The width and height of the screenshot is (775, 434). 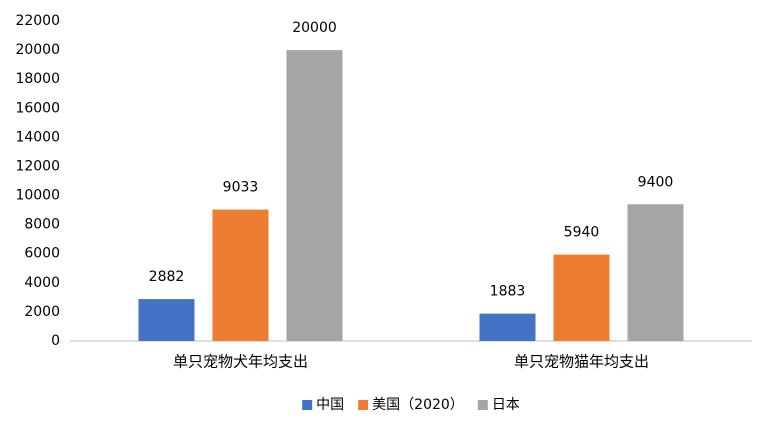 What do you see at coordinates (55, 341) in the screenshot?
I see `y-tick-label: 0` at bounding box center [55, 341].